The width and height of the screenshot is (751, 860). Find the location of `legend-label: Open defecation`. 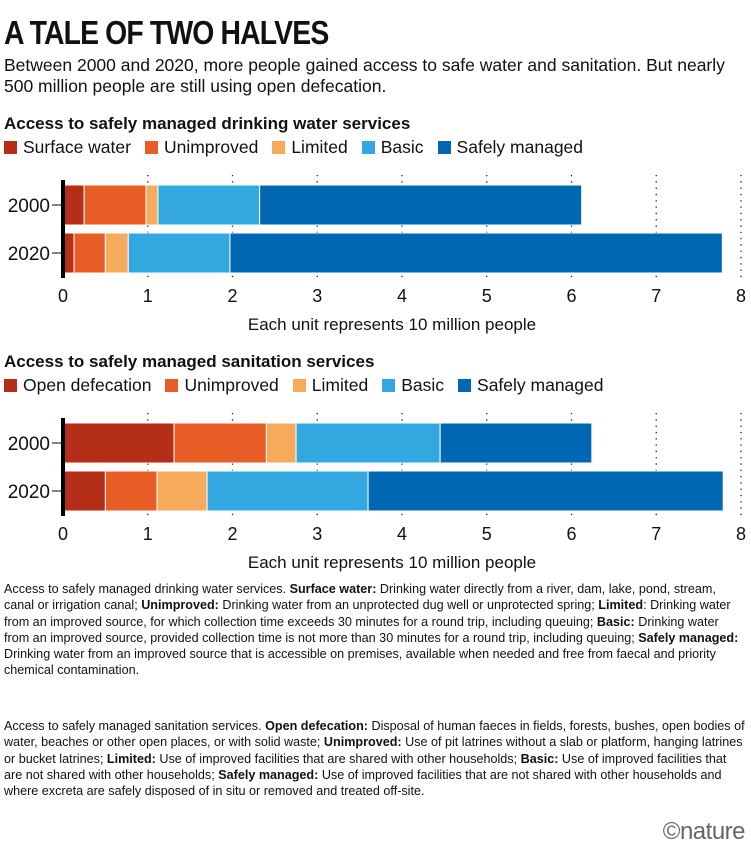

legend-label: Open defecation is located at coordinates (87, 385).